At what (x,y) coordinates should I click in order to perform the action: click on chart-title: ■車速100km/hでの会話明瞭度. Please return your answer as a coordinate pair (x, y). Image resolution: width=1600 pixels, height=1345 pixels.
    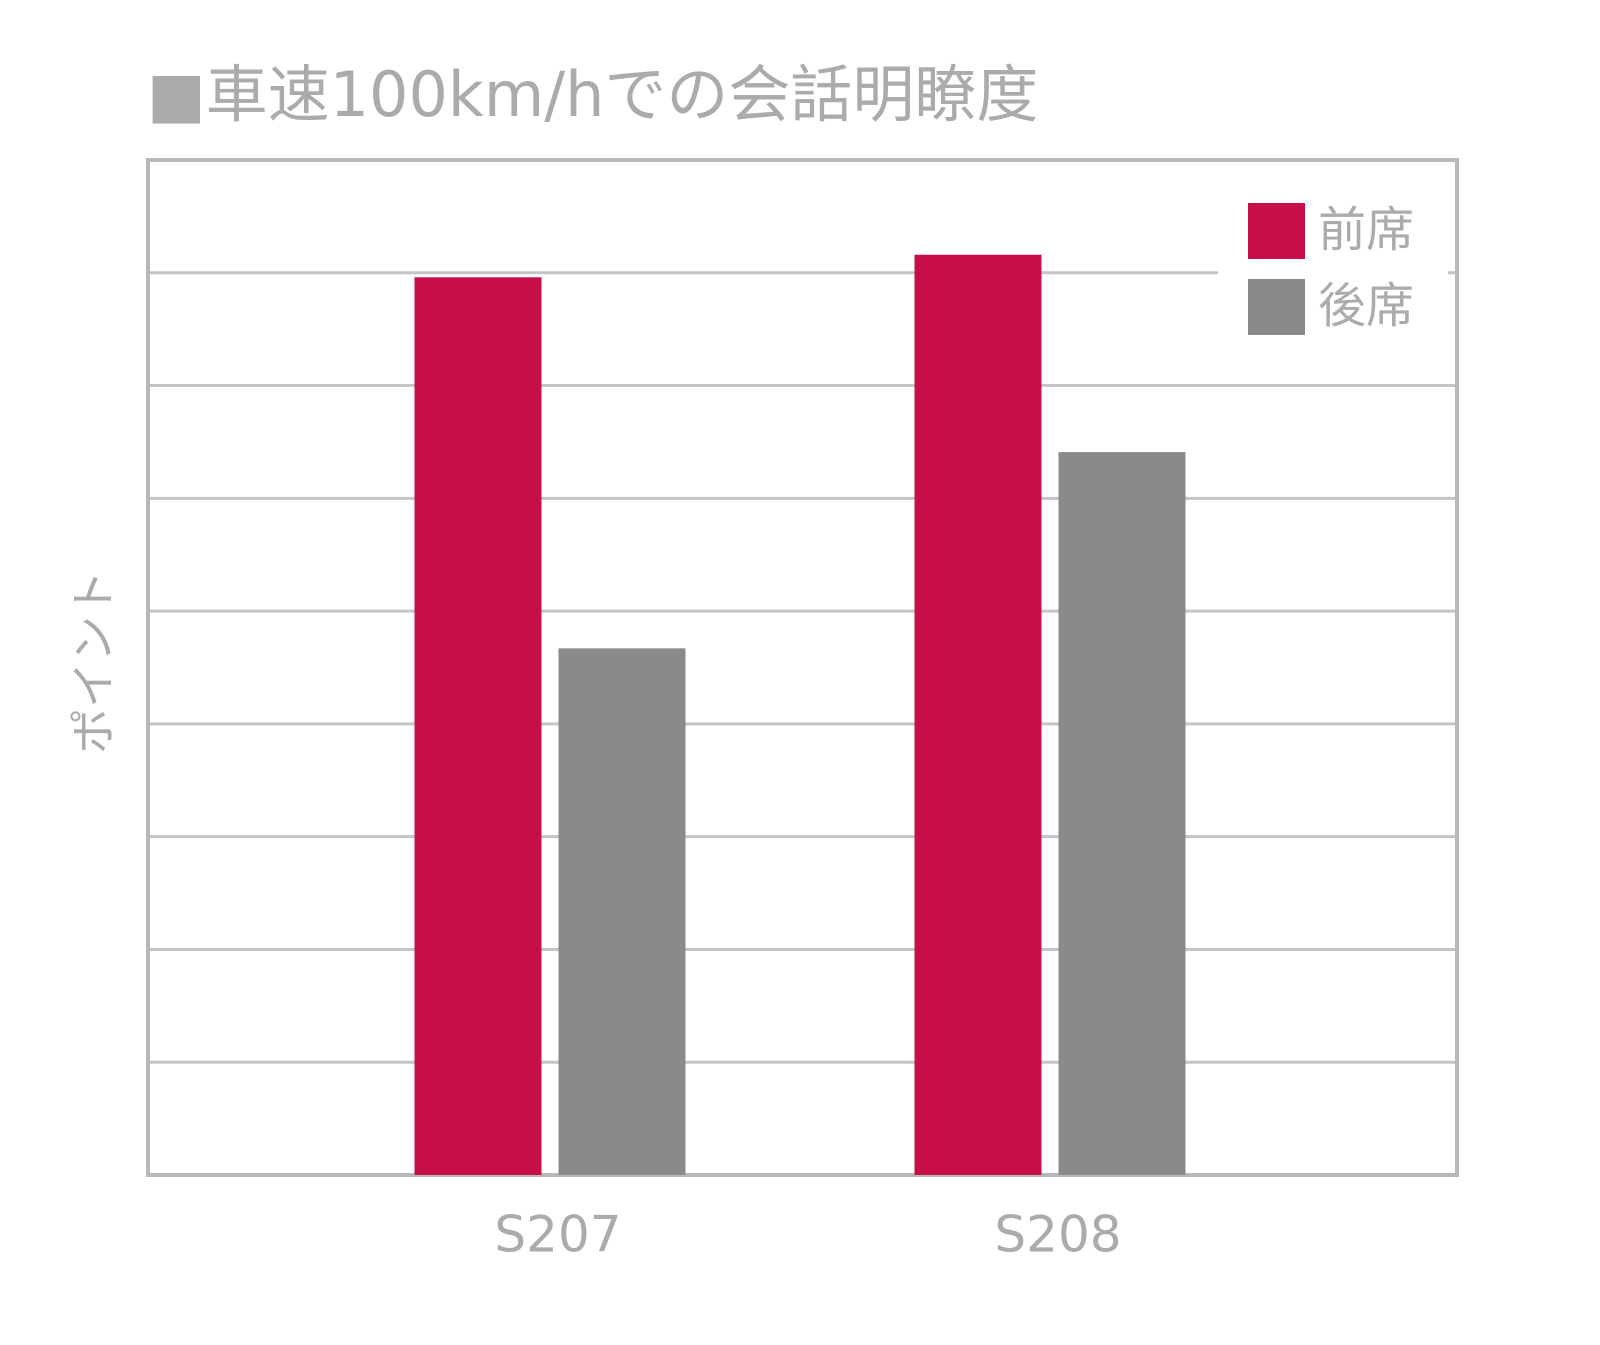
    Looking at the image, I should click on (592, 94).